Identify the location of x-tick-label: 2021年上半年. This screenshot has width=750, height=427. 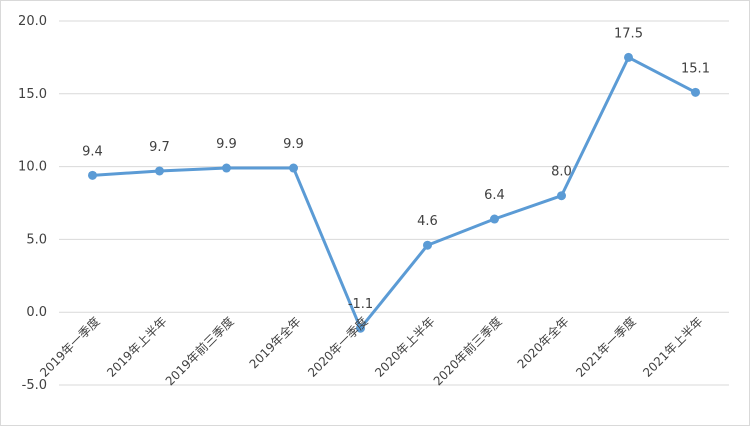
(672, 346).